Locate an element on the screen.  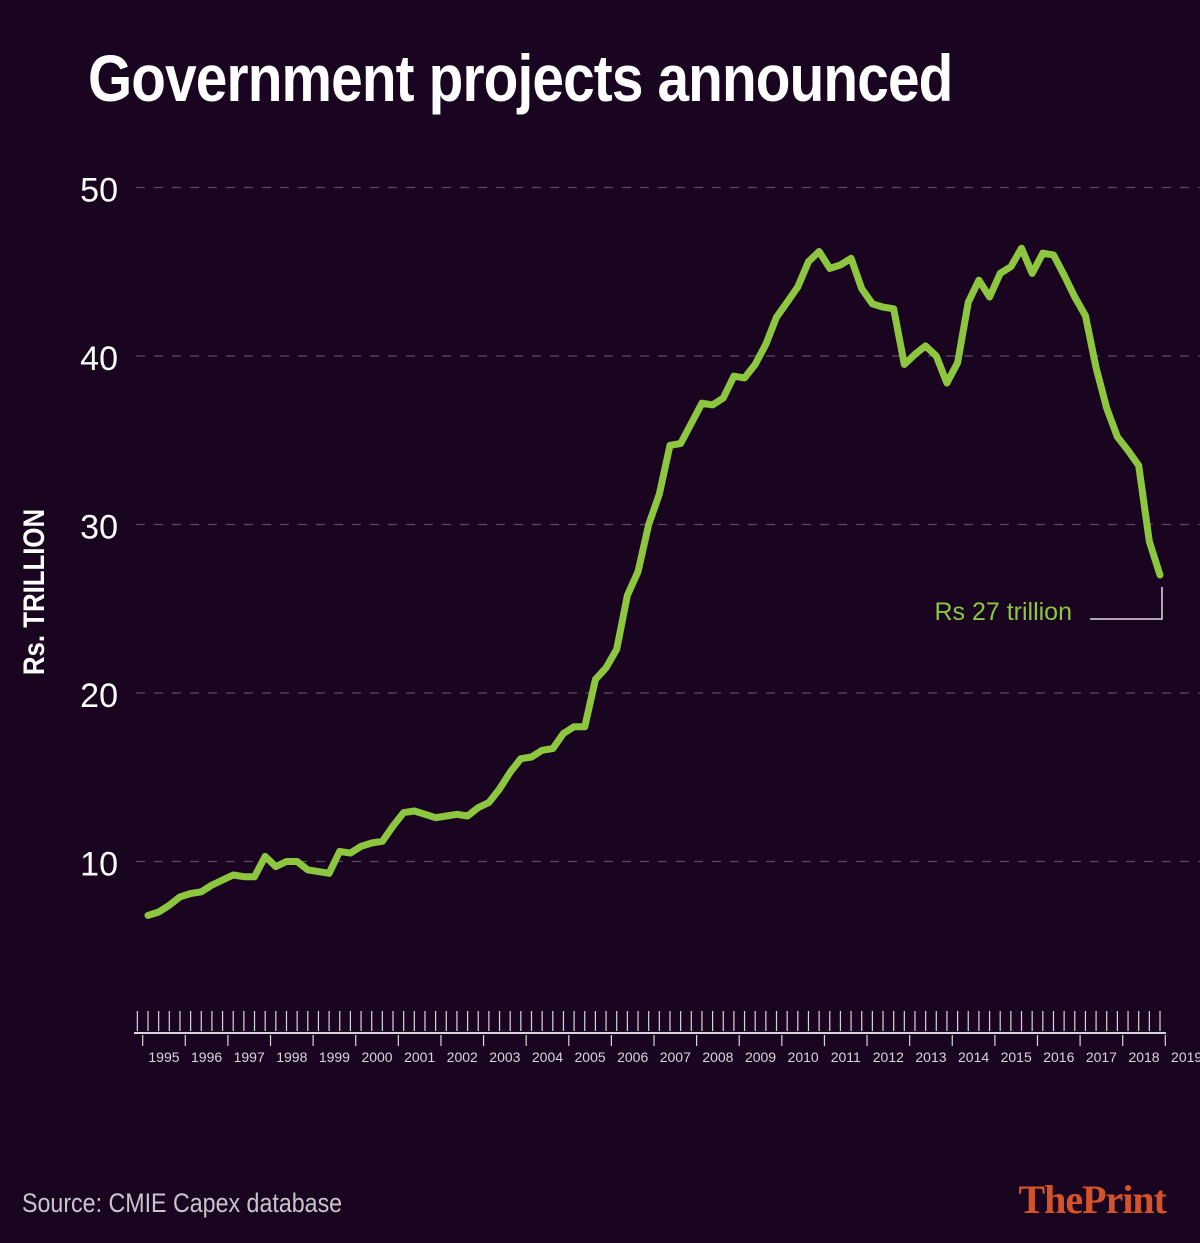
x-tick-label: 2019 is located at coordinates (1185, 1057).